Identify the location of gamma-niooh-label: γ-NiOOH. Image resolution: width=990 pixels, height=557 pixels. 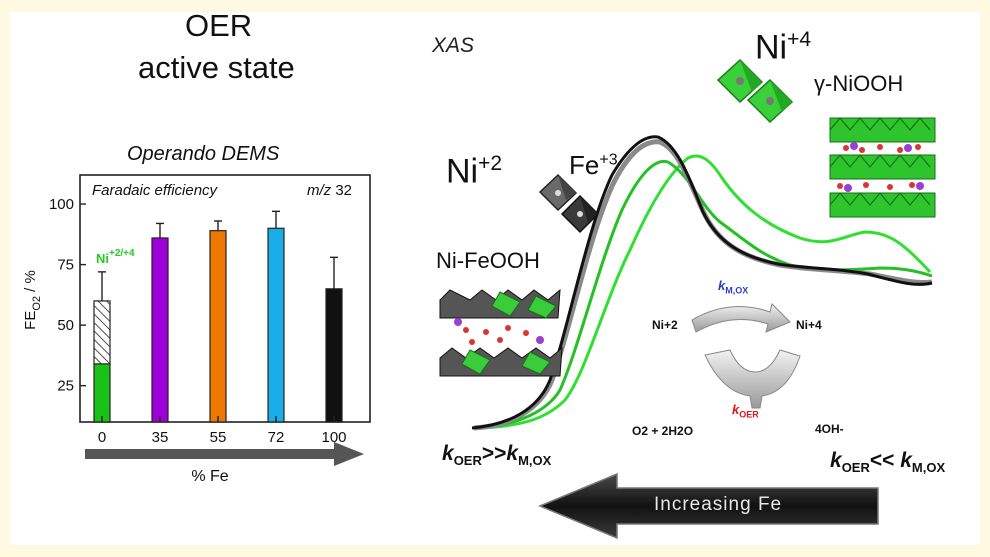
(859, 83).